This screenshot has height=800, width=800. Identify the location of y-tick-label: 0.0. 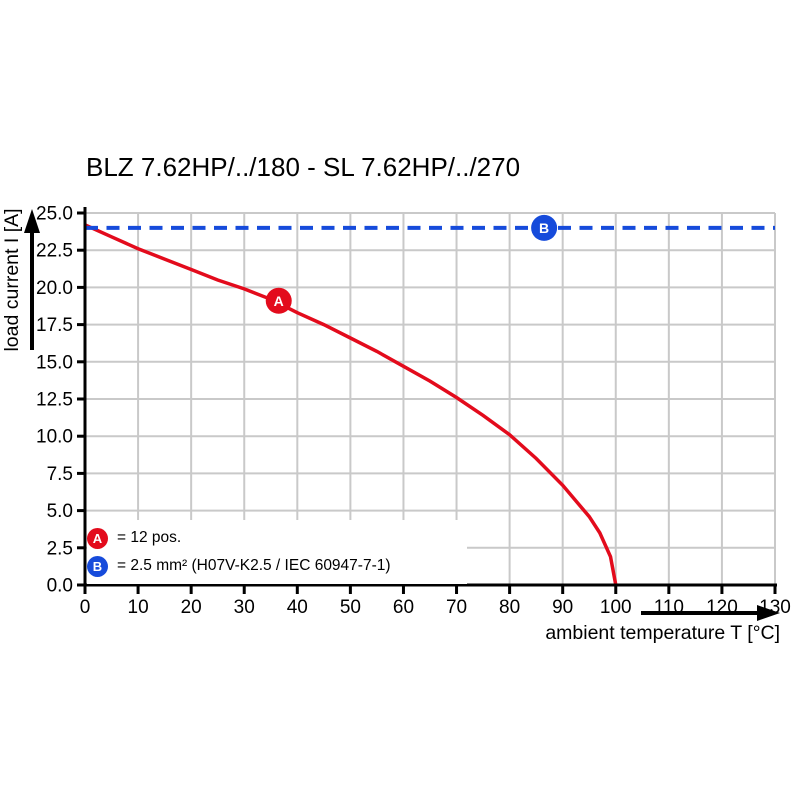
(60, 586).